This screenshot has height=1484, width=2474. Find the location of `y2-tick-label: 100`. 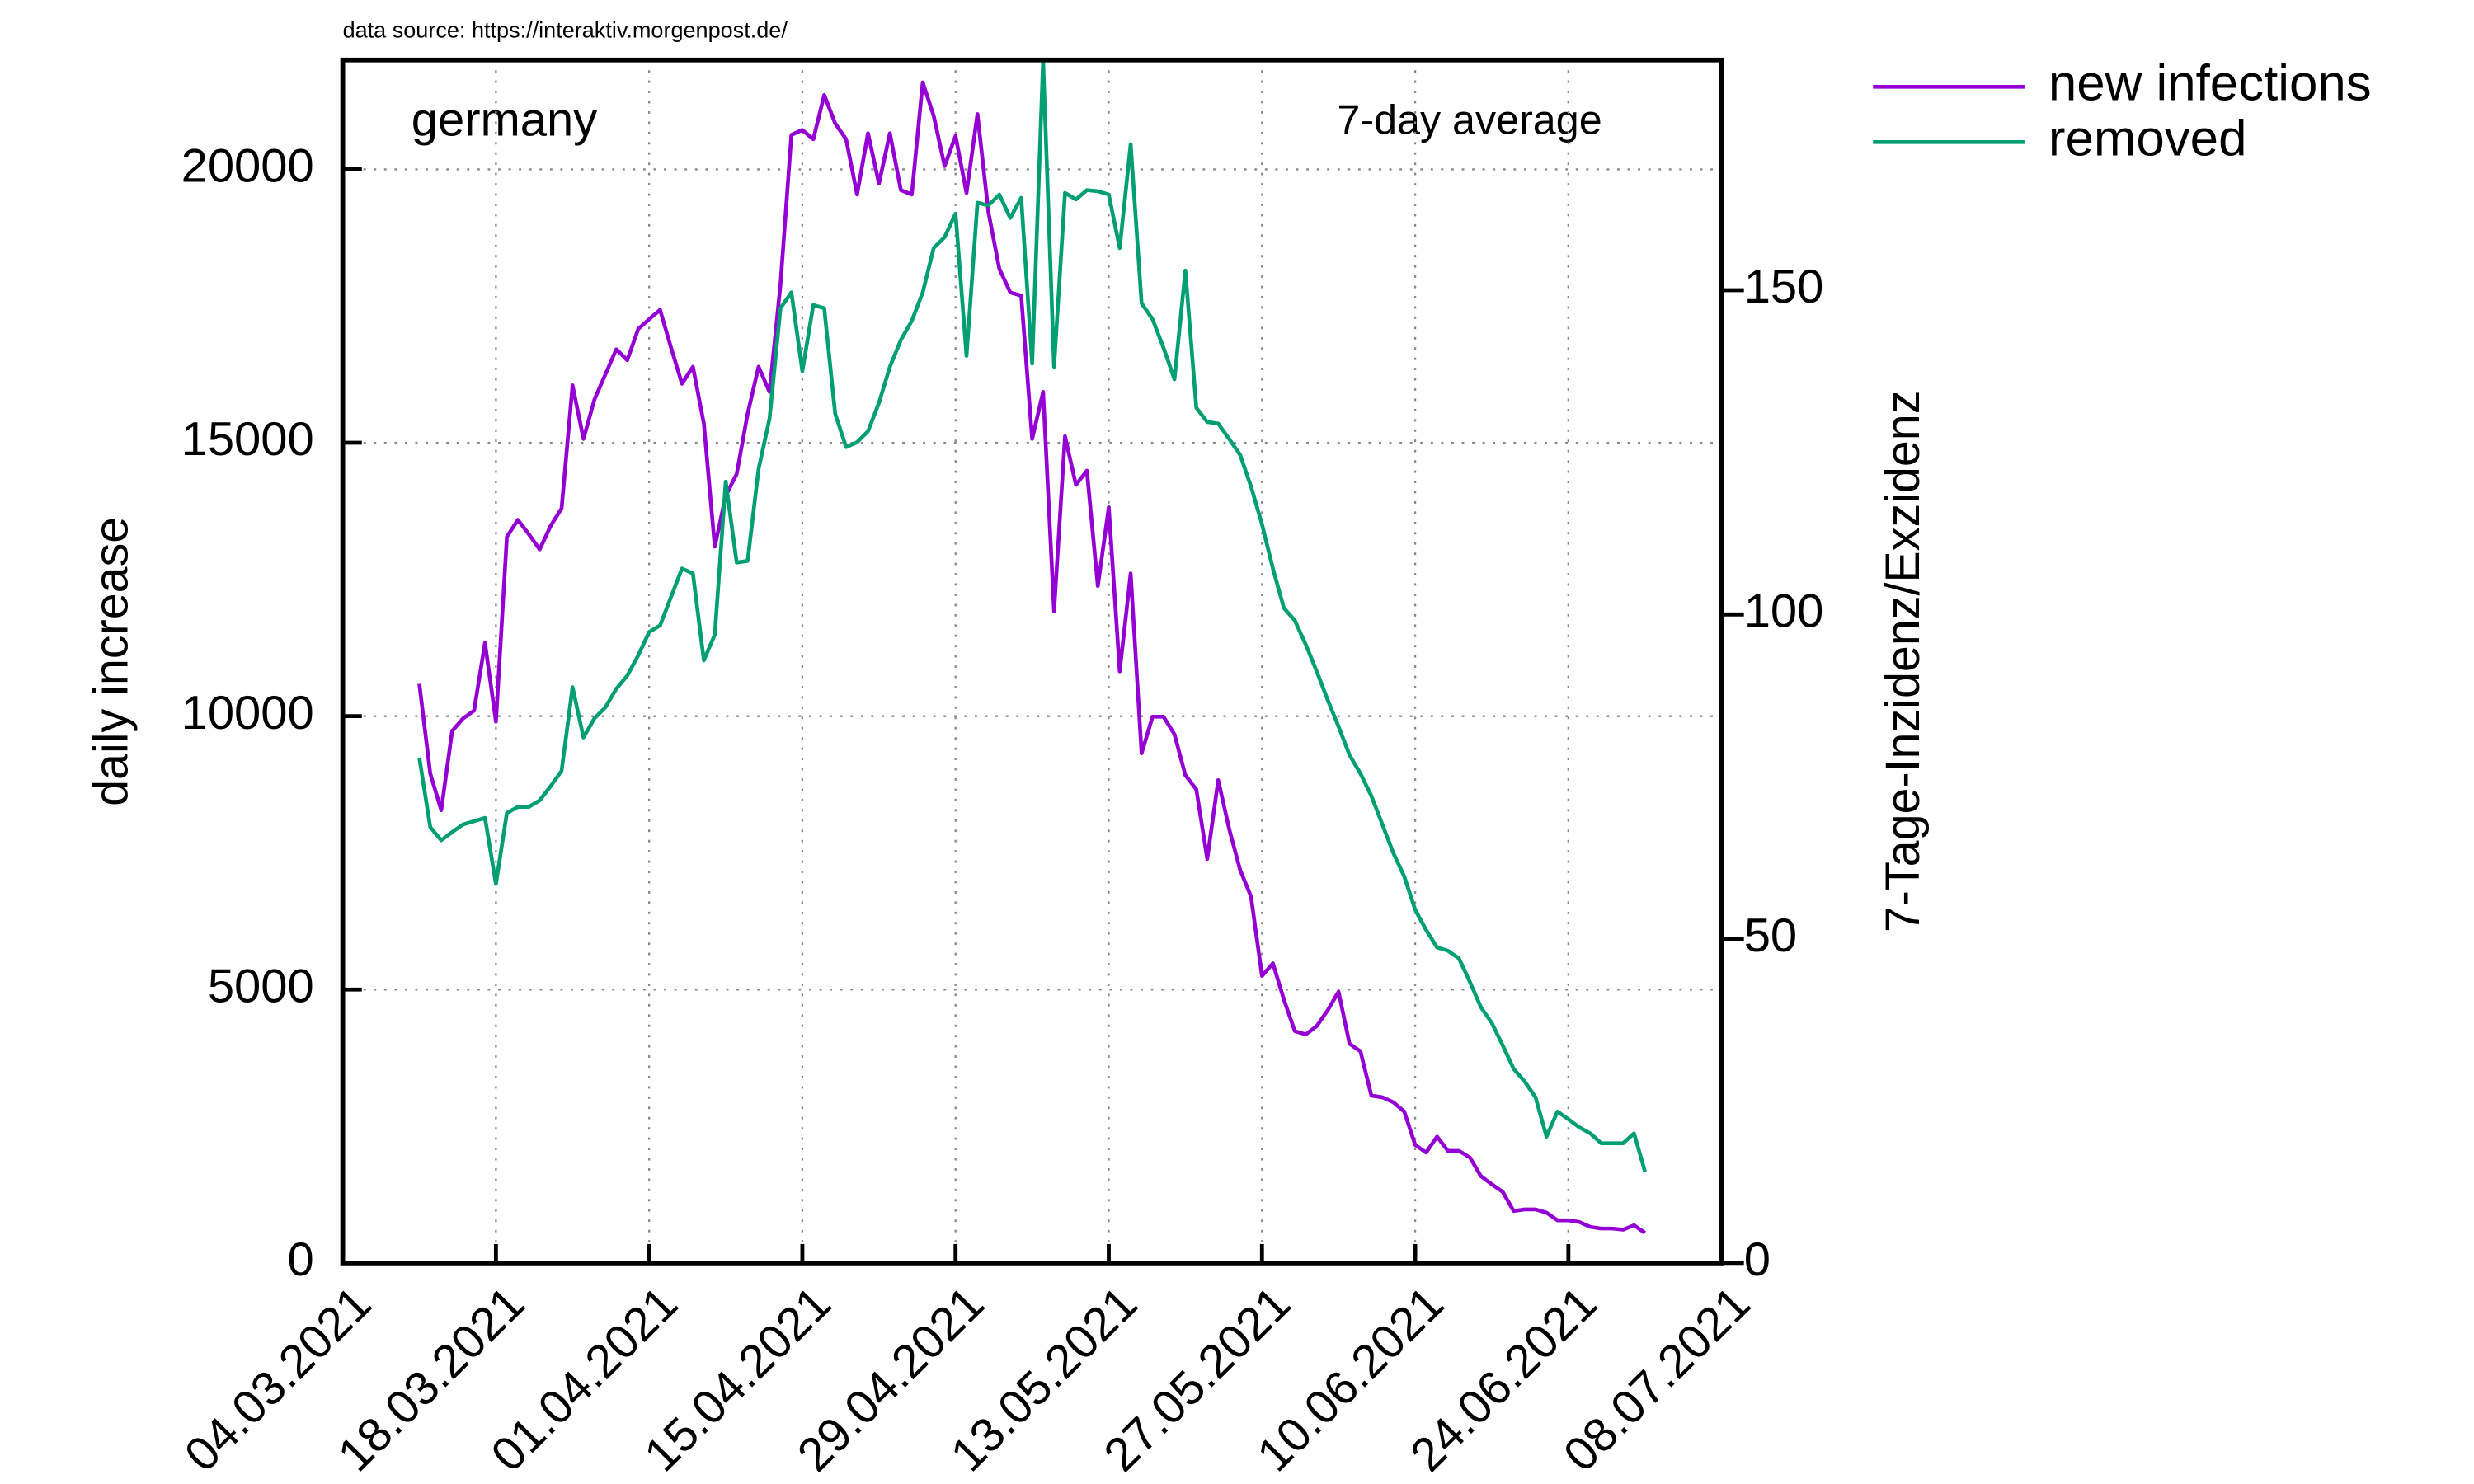

y2-tick-label: 100 is located at coordinates (1784, 611).